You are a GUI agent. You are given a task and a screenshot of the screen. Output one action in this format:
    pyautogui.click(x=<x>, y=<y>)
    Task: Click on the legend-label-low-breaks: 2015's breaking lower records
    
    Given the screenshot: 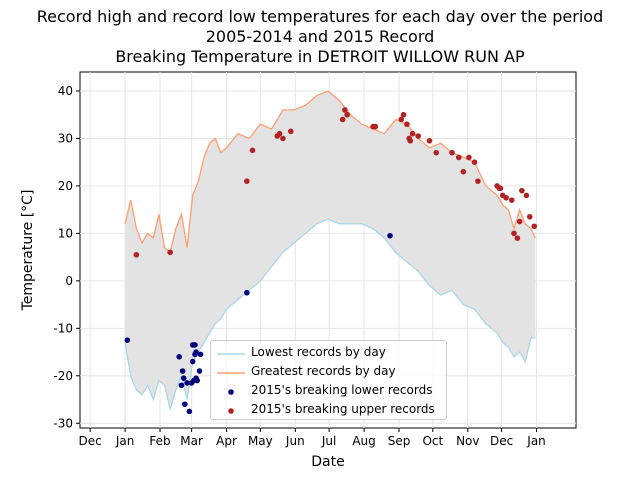 What is the action you would take?
    pyautogui.click(x=342, y=390)
    